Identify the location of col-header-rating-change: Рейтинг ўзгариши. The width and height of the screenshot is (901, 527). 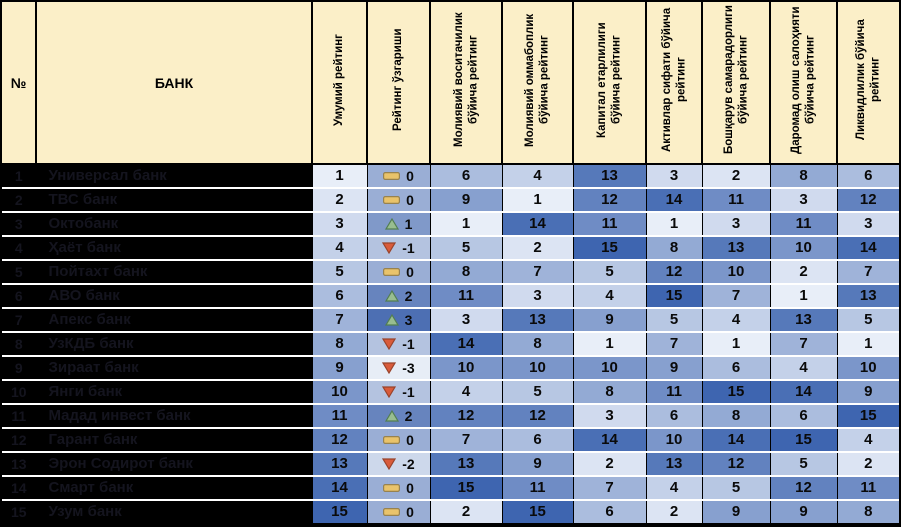
(398, 82).